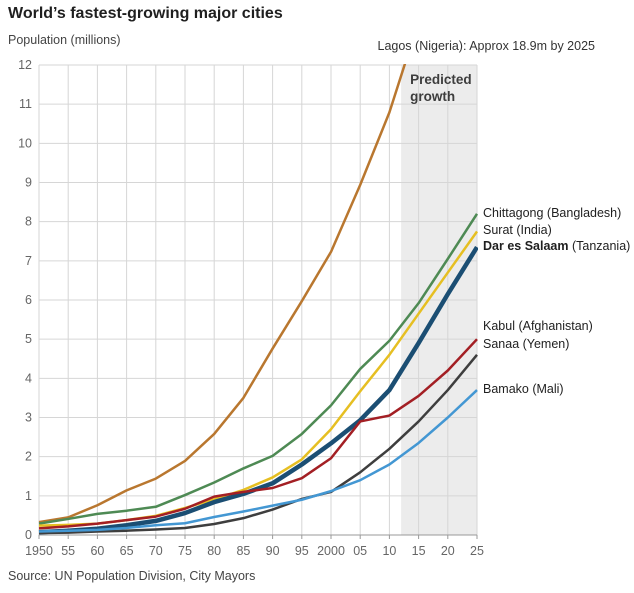 This screenshot has height=593, width=634. Describe the element at coordinates (538, 326) in the screenshot. I see `series-label-kabul: Kabul (Afghanistan)` at that location.